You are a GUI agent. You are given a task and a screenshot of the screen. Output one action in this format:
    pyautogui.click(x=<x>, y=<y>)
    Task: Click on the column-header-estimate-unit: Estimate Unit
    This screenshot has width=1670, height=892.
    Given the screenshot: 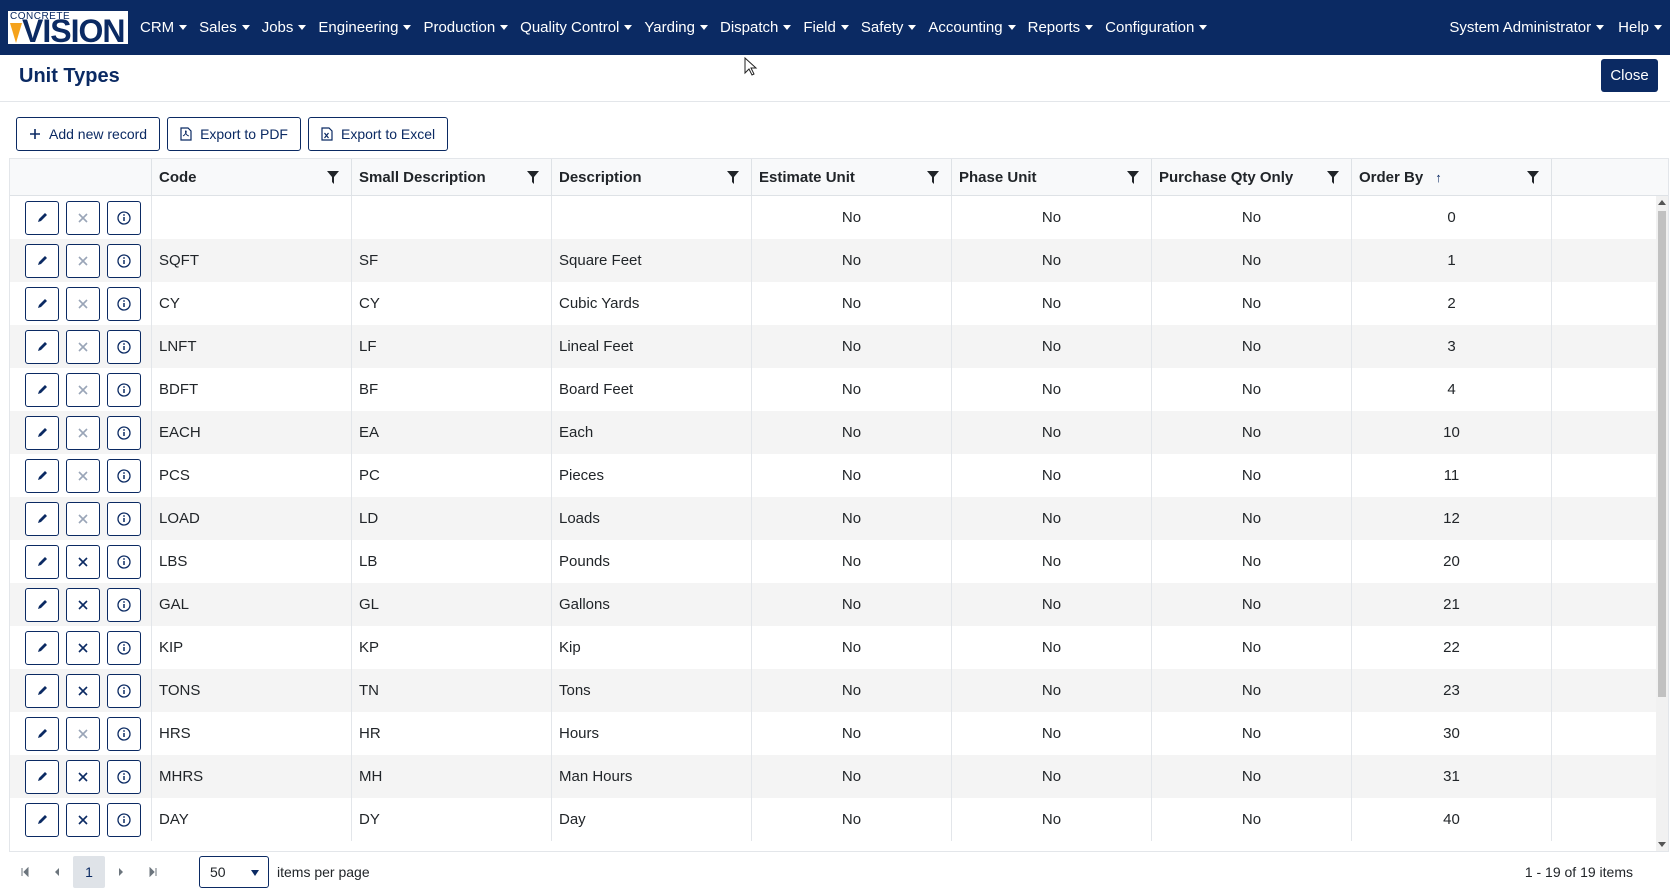 What is the action you would take?
    pyautogui.click(x=852, y=177)
    